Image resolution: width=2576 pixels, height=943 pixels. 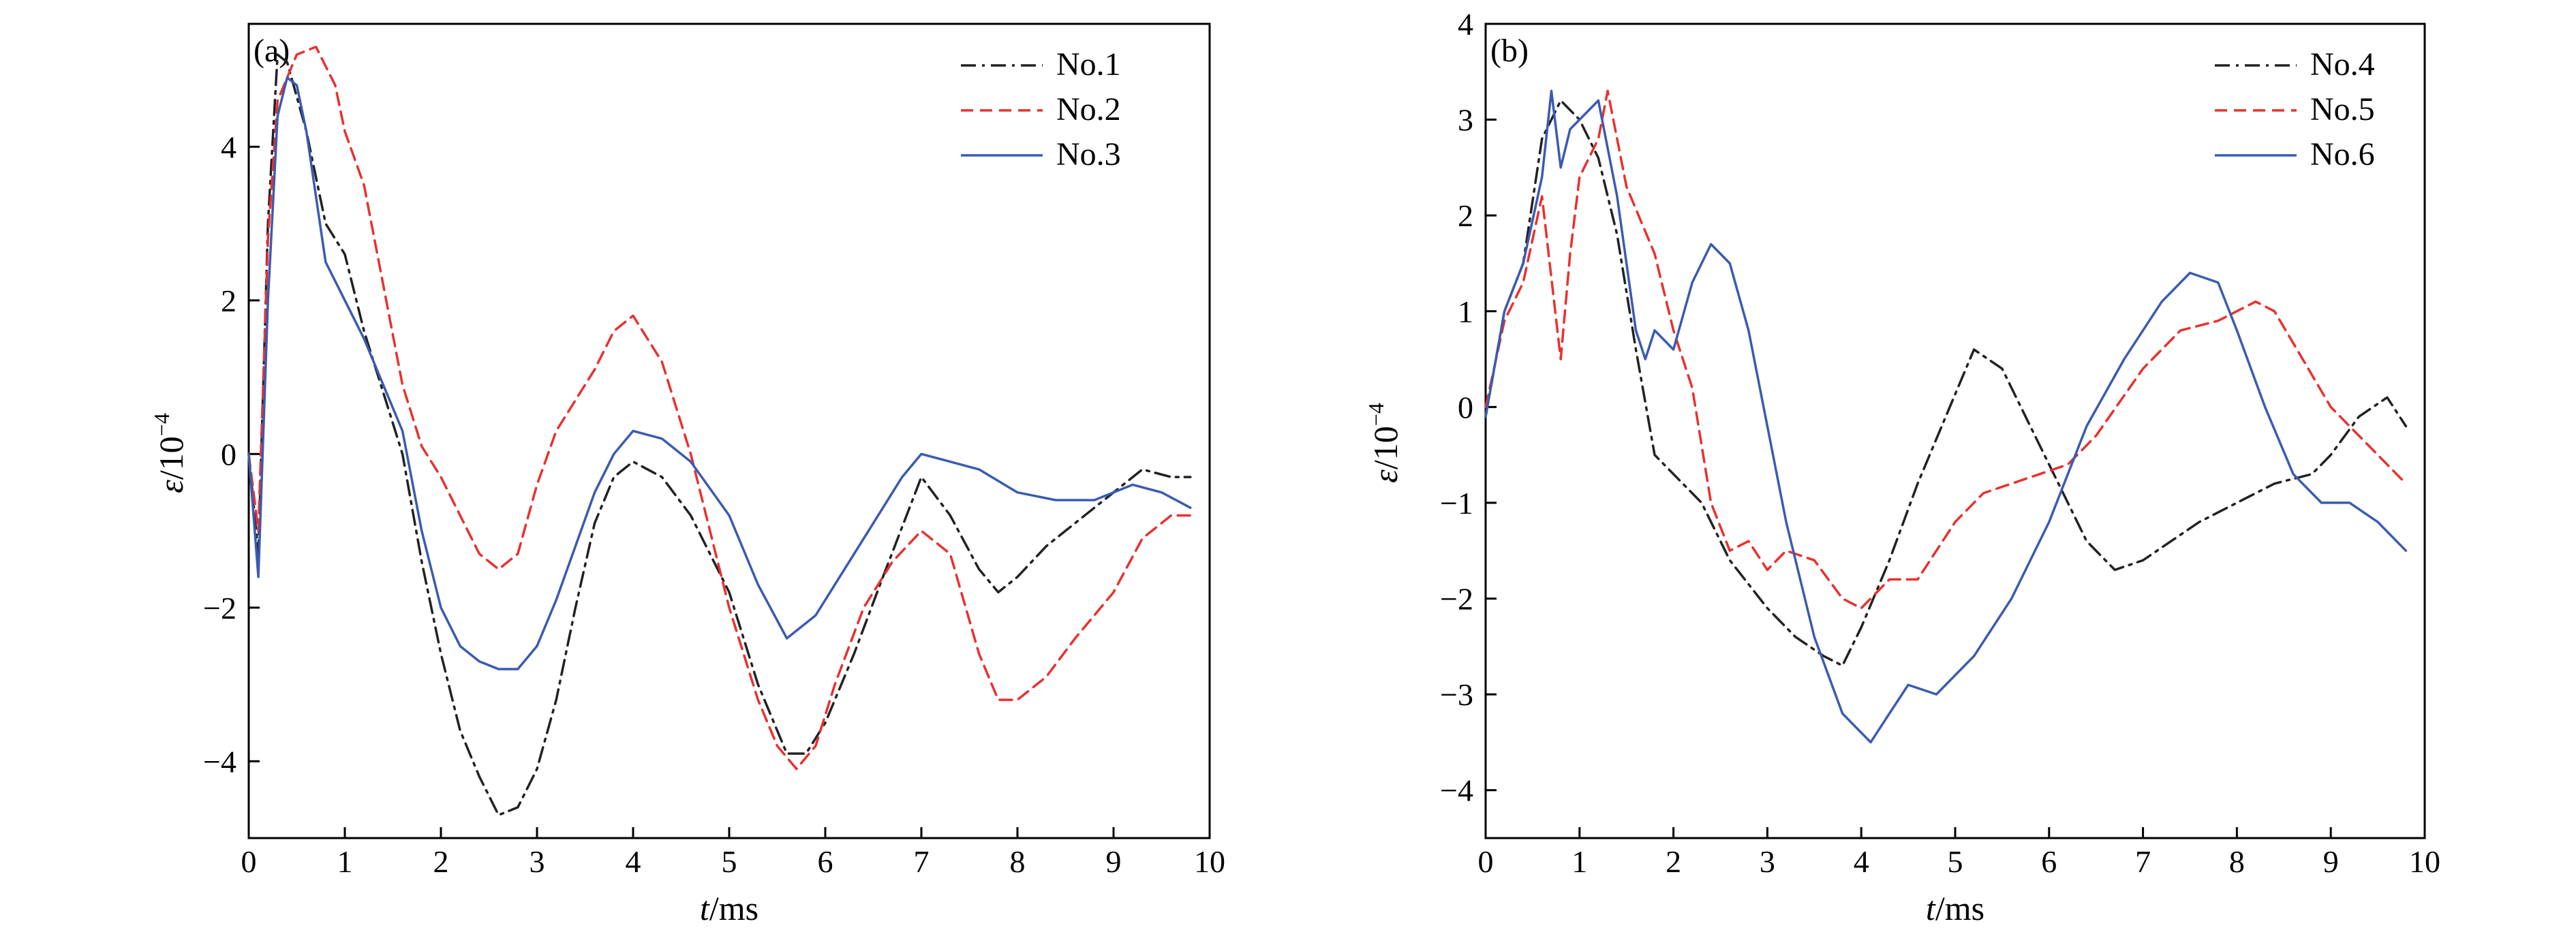 I want to click on panel-a-x-axis-var: t, so click(x=705, y=908).